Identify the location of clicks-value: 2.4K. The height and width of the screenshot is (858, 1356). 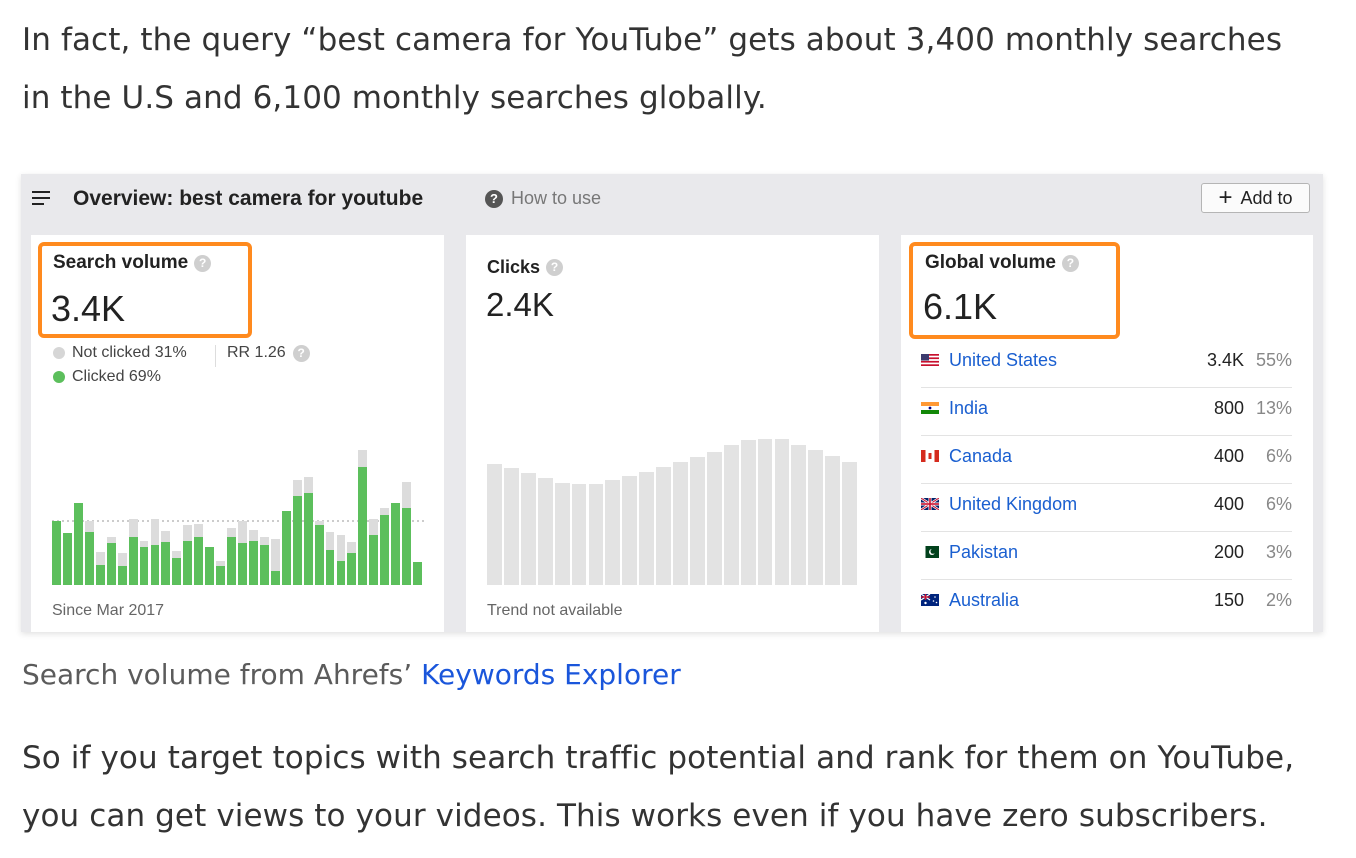
(520, 304).